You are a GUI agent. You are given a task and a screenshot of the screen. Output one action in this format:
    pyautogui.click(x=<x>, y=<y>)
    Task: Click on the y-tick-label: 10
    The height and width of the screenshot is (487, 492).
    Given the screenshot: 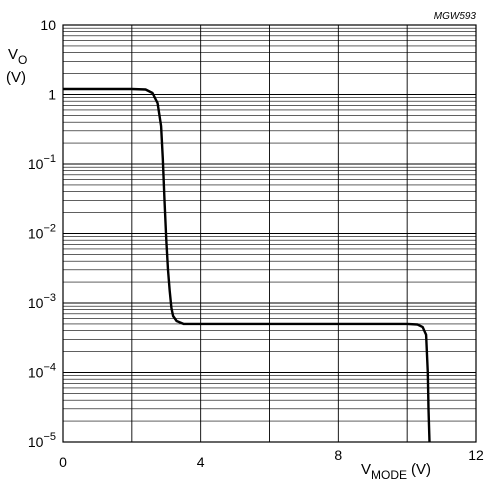 What is the action you would take?
    pyautogui.click(x=48, y=25)
    